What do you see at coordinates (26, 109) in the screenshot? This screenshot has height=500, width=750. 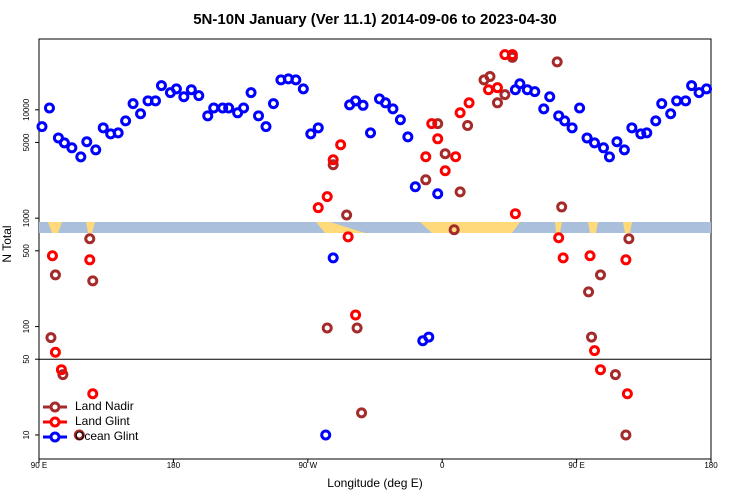 I see `y-tick-label: 10000` at bounding box center [26, 109].